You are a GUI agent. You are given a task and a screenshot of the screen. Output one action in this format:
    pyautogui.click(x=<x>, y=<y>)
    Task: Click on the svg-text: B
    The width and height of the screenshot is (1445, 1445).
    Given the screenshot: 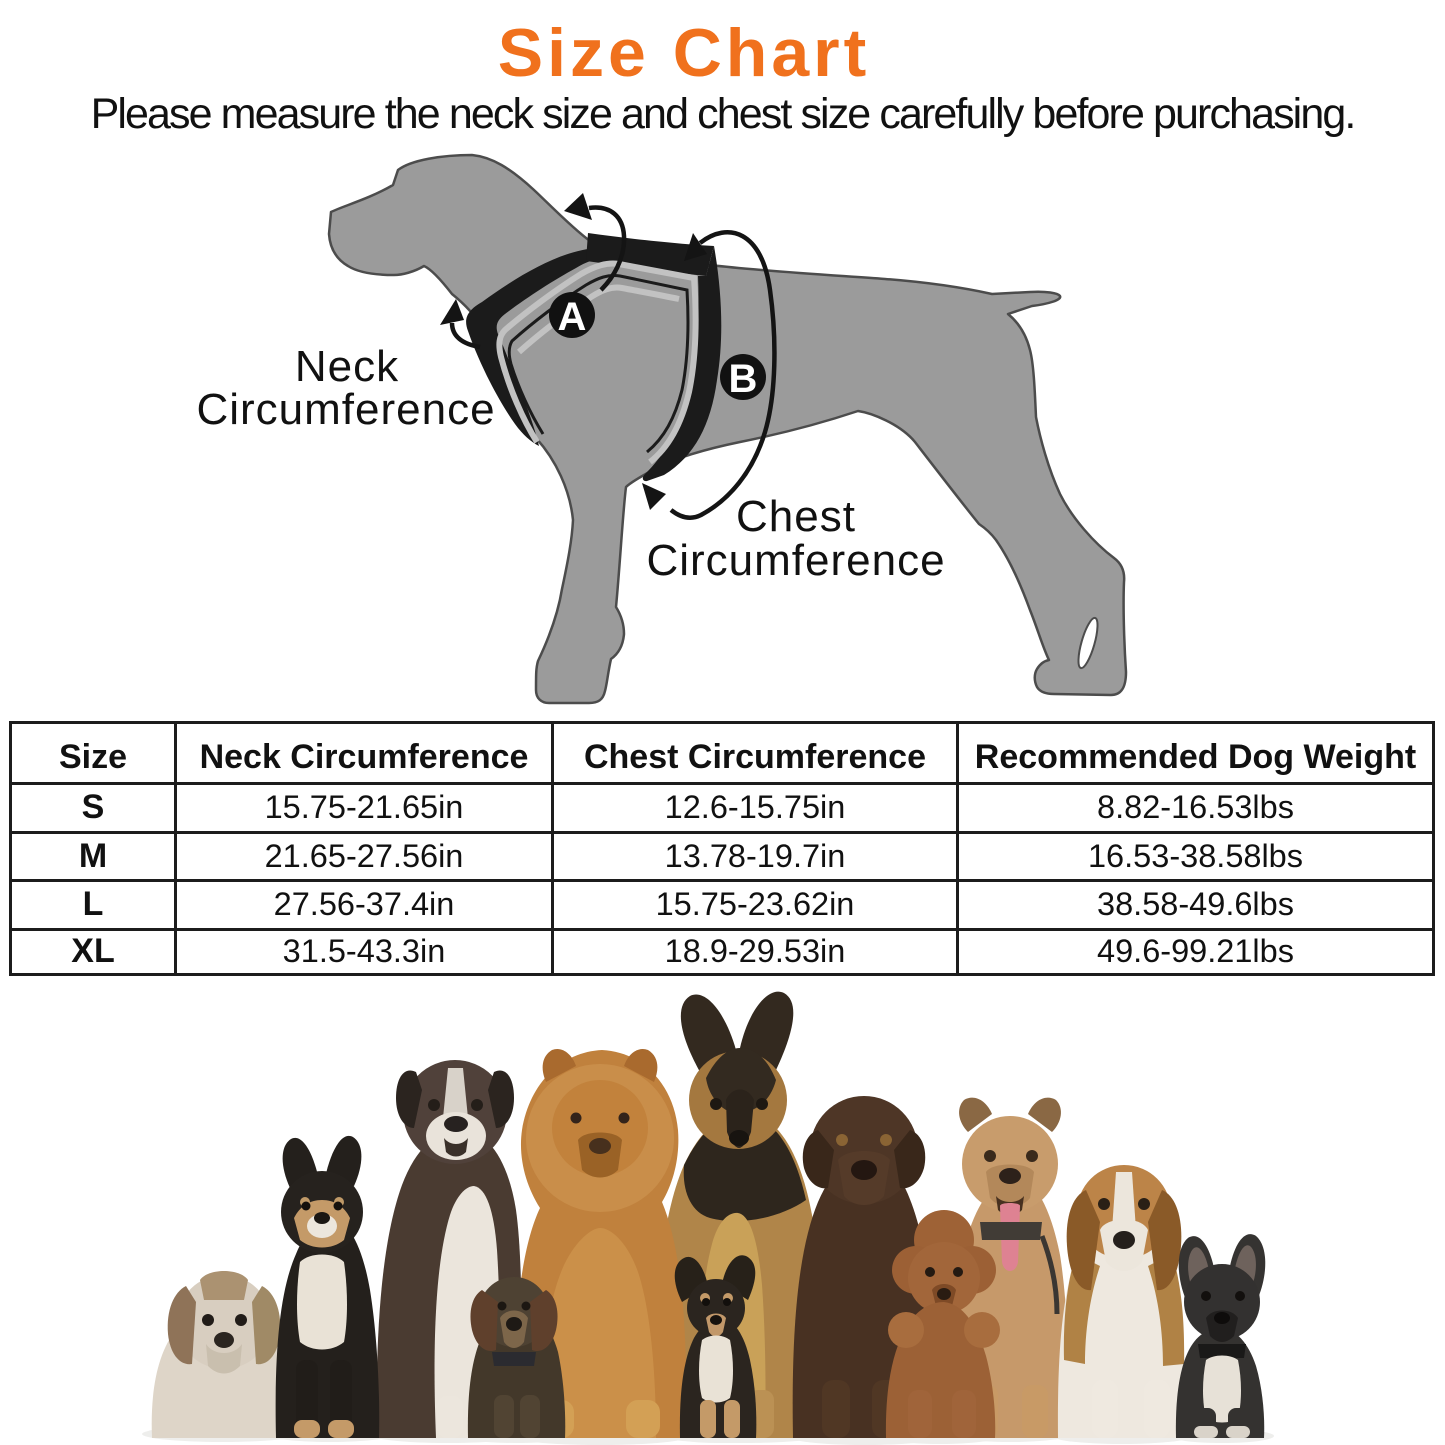 What is the action you would take?
    pyautogui.click(x=743, y=379)
    